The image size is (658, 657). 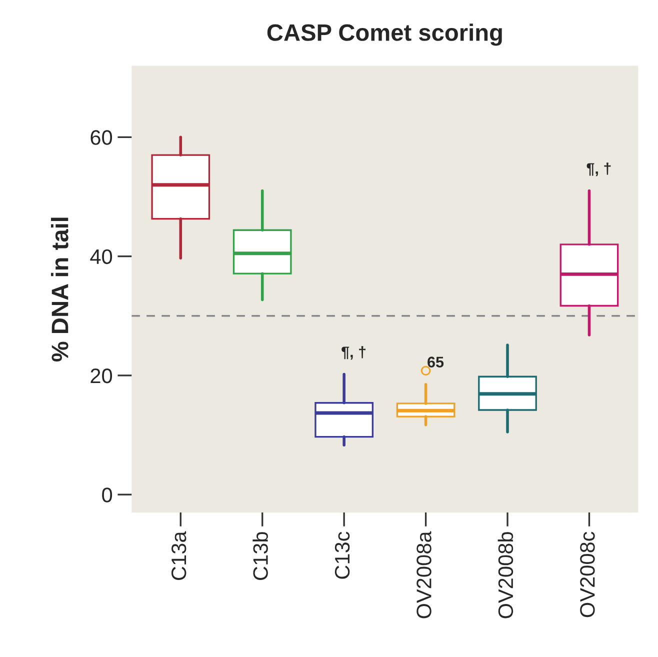 I want to click on y-tick-label: 60, so click(x=101, y=137).